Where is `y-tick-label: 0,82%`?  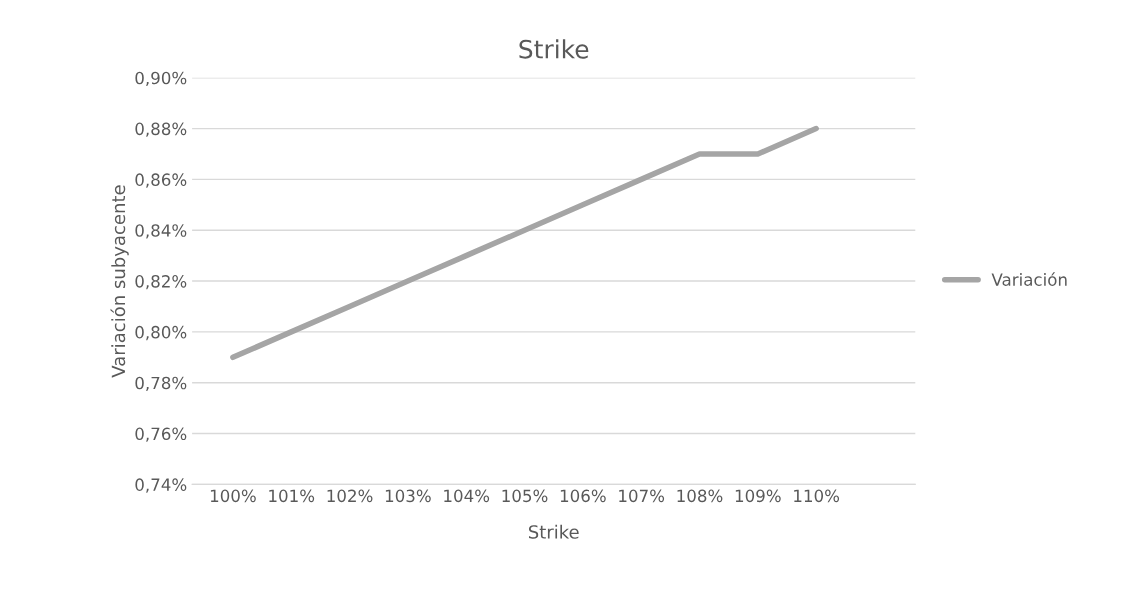
y-tick-label: 0,82% is located at coordinates (161, 282).